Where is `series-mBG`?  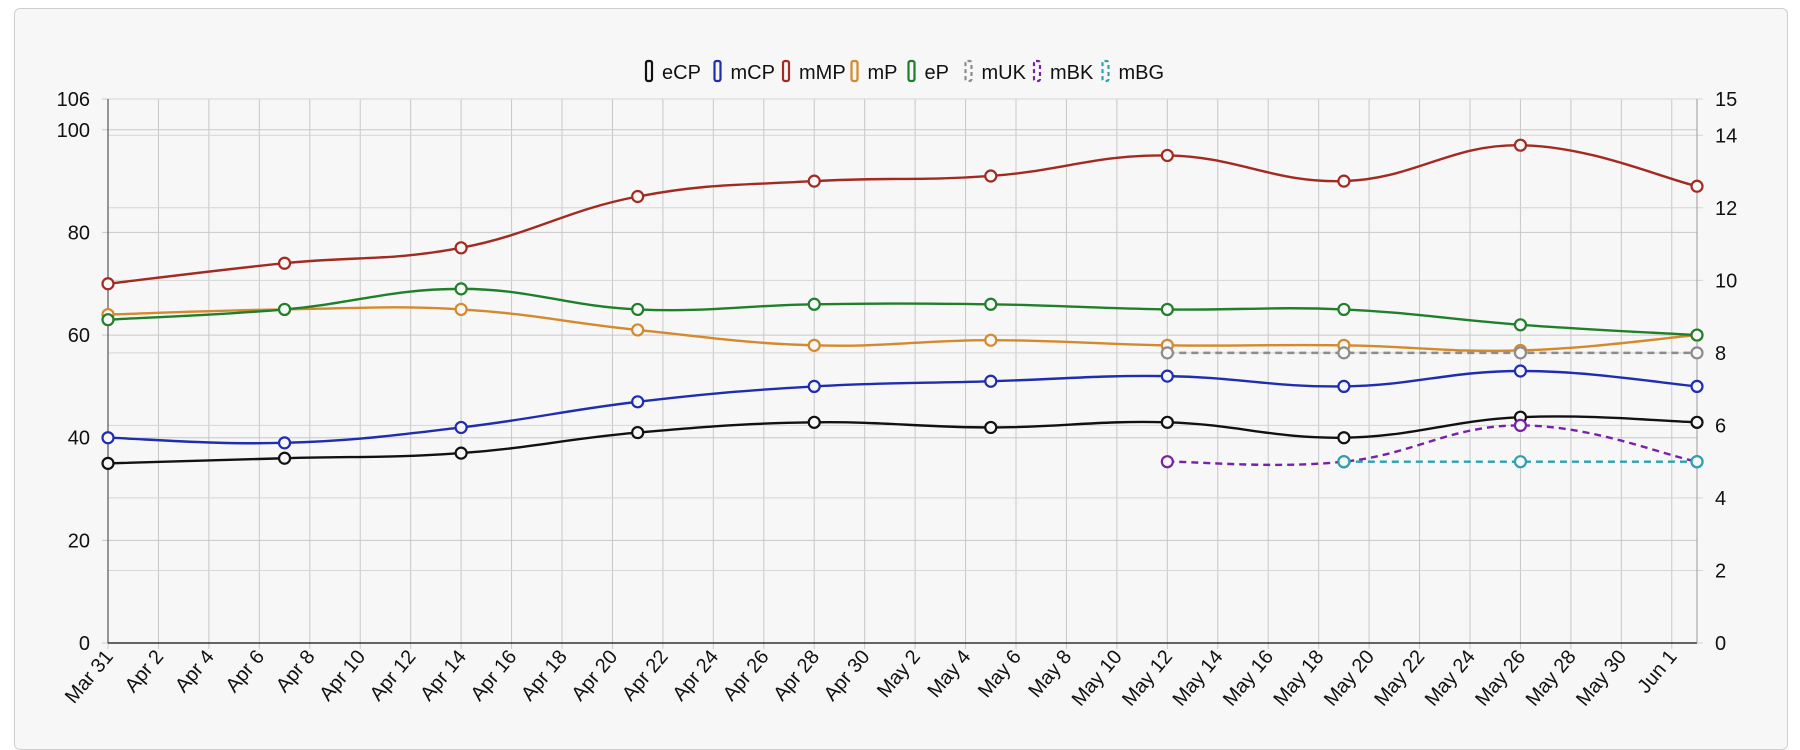
series-mBG is located at coordinates (1520, 462).